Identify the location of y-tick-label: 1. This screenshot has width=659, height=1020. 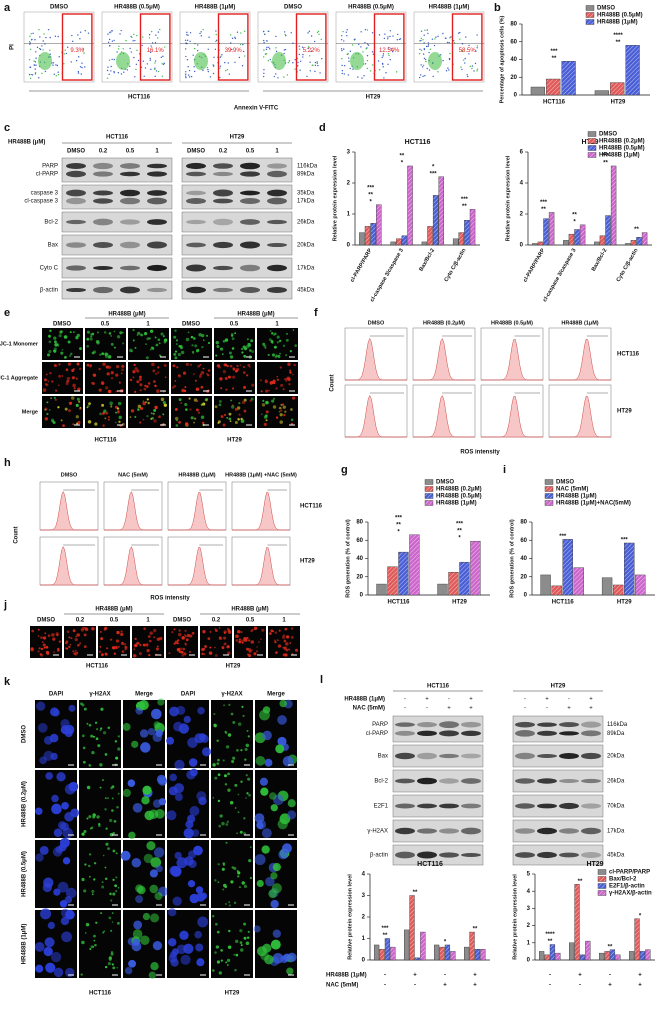
(529, 943).